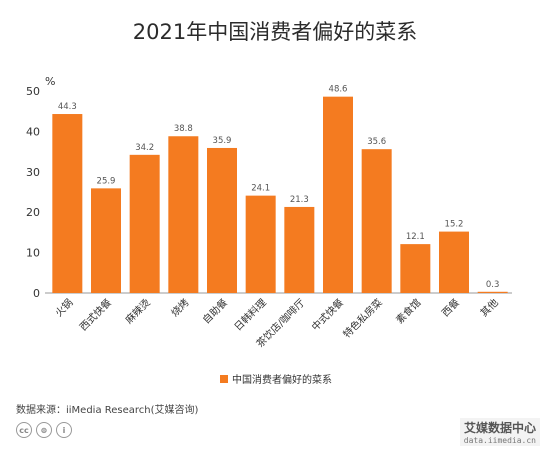  Describe the element at coordinates (299, 200) in the screenshot. I see `data-label: 21.3` at that location.